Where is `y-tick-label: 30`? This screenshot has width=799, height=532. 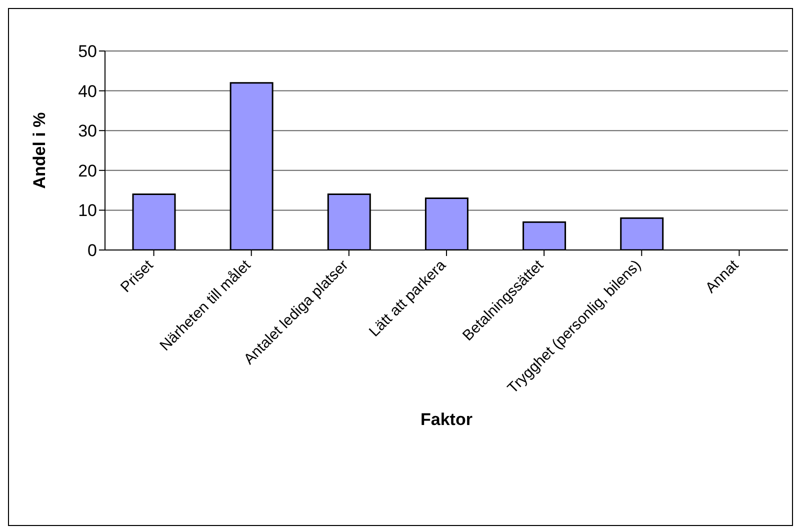
y-tick-label: 30 is located at coordinates (87, 131).